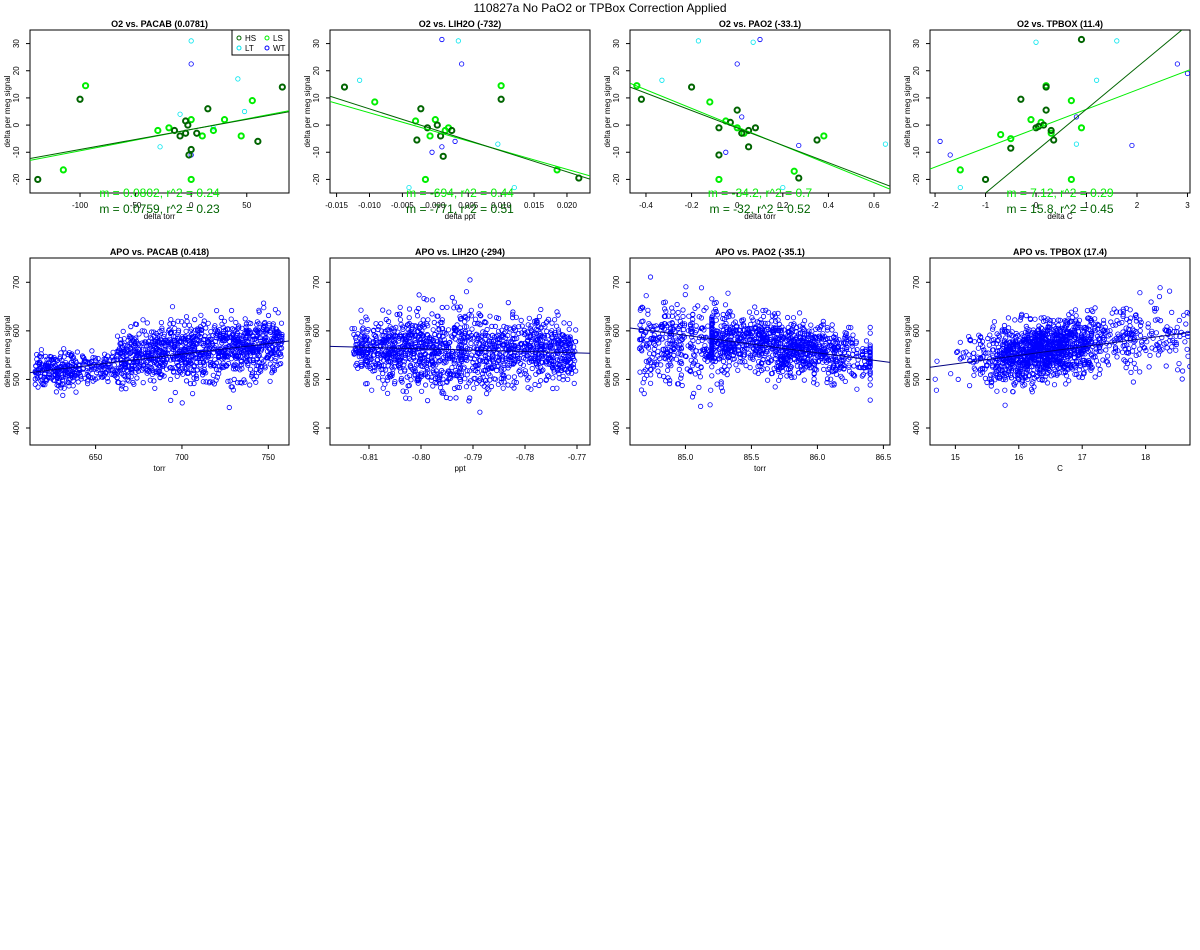 The width and height of the screenshot is (1200, 950). What do you see at coordinates (460, 252) in the screenshot?
I see `panel-title: APO vs. LIH2O (-294)` at bounding box center [460, 252].